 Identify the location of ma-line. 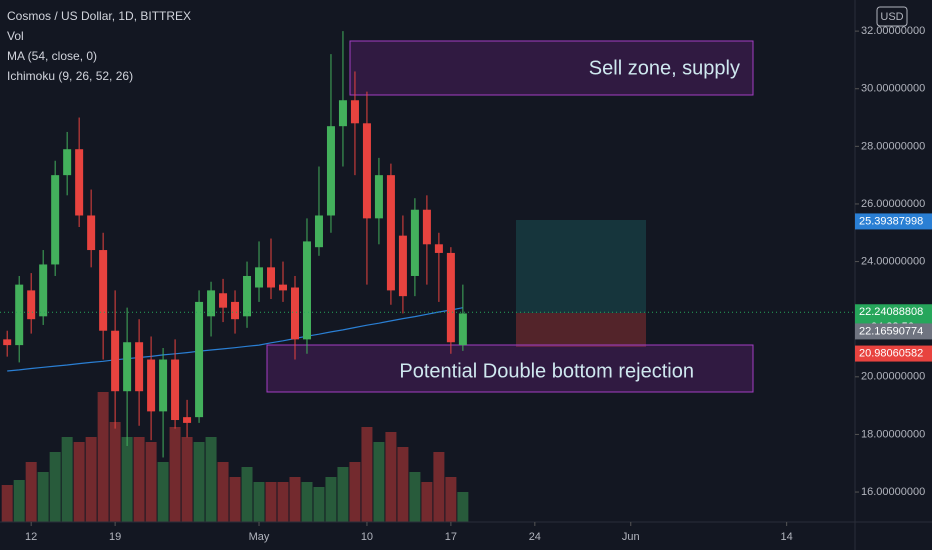
(235, 339).